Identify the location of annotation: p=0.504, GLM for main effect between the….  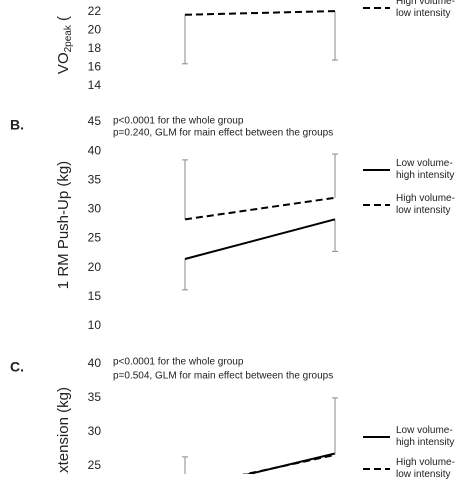
(223, 376).